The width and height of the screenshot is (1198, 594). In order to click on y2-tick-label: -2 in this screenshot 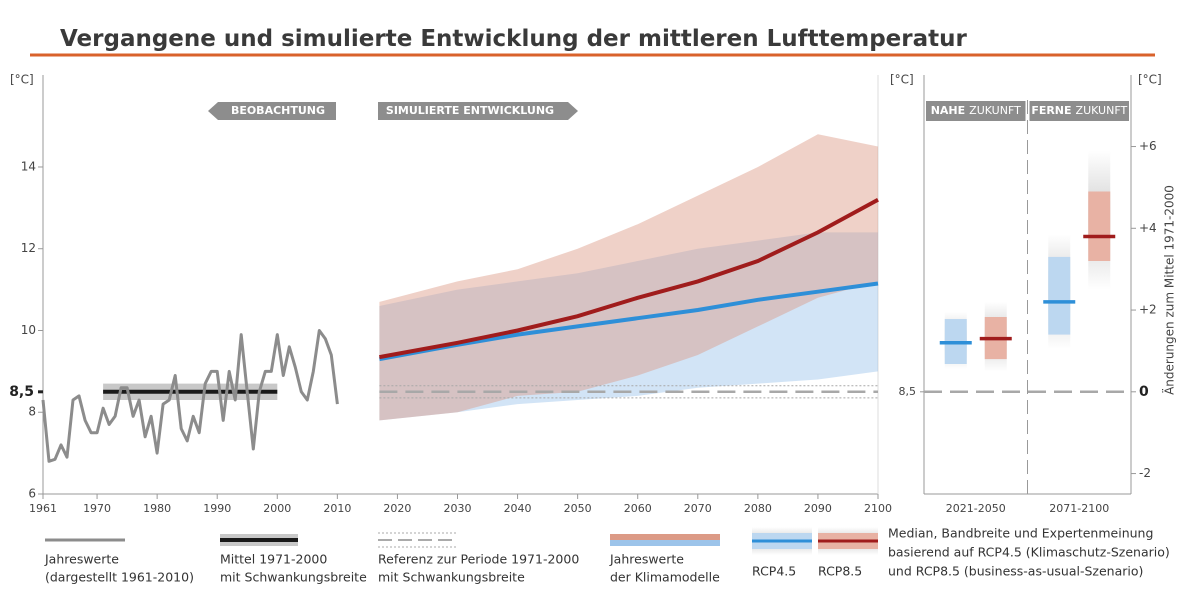, I will do `click(1145, 473)`.